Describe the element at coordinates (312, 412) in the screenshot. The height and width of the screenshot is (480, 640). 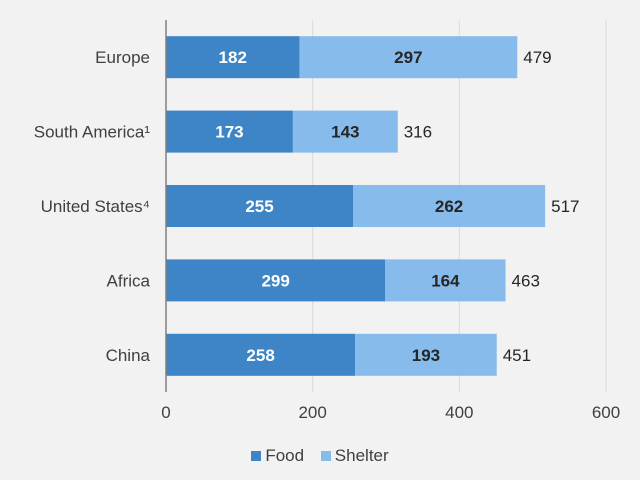
I see `x-tick-label: 200` at that location.